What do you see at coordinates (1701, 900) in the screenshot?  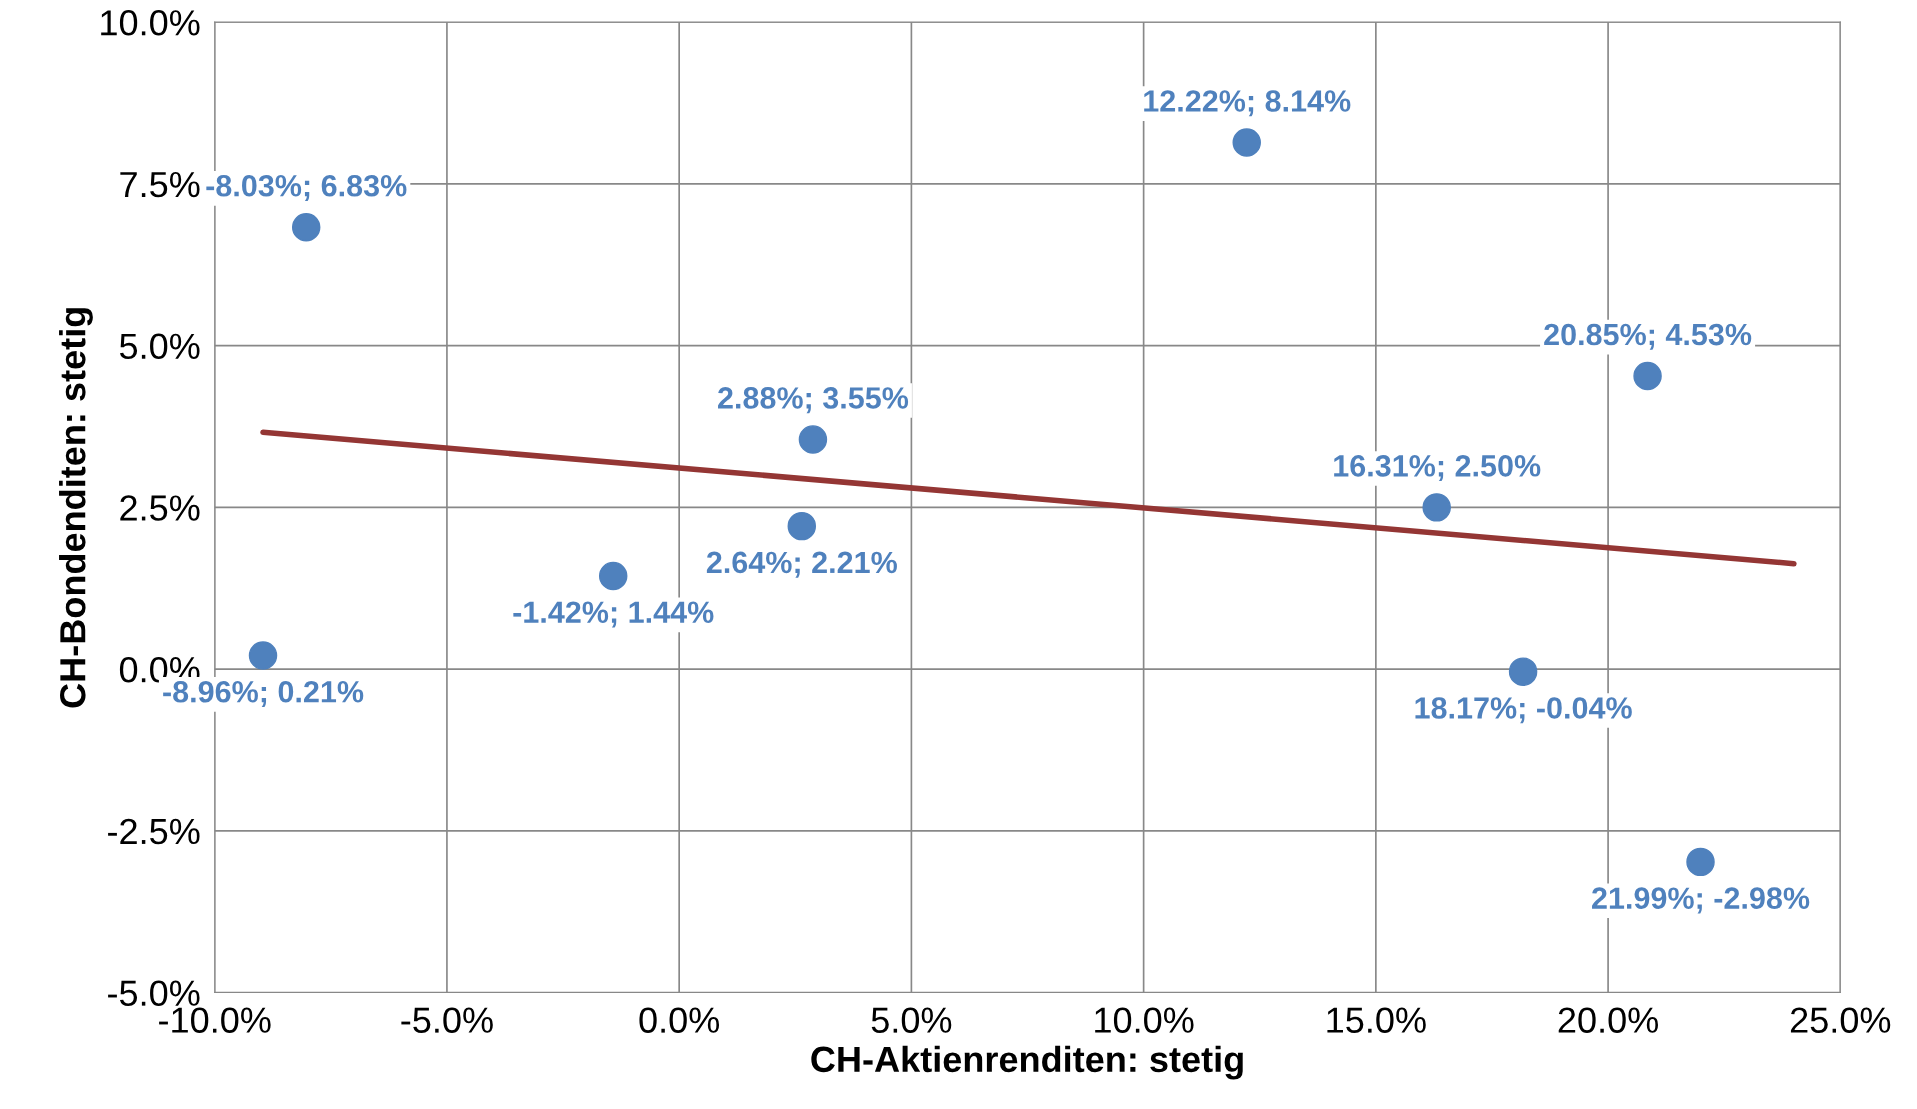 I see `data-label: 21.99%; -2.98%` at bounding box center [1701, 900].